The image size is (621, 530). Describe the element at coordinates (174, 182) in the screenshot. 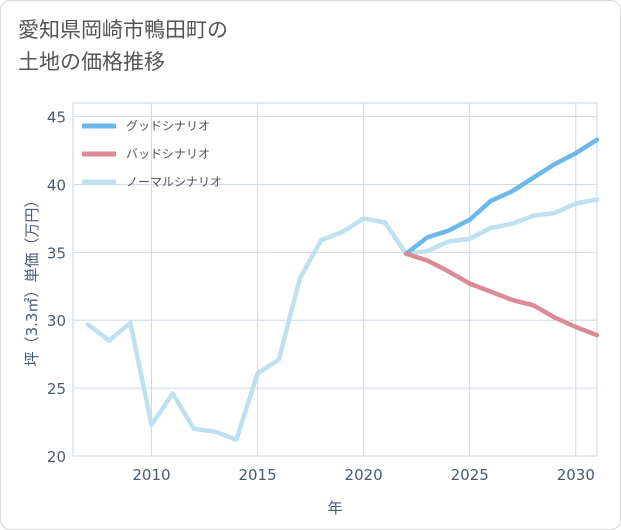

I see `legend-label: ノーマルシナリオ` at that location.